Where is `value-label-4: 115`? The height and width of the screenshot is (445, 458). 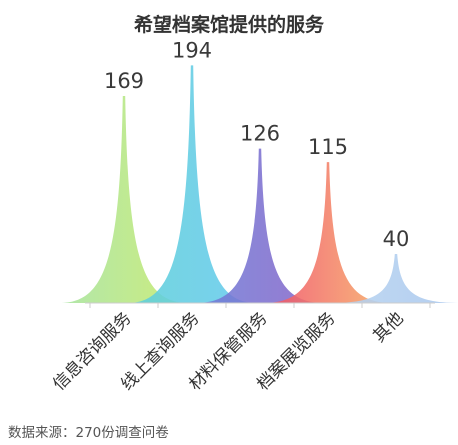 value-label-4: 115 is located at coordinates (328, 147).